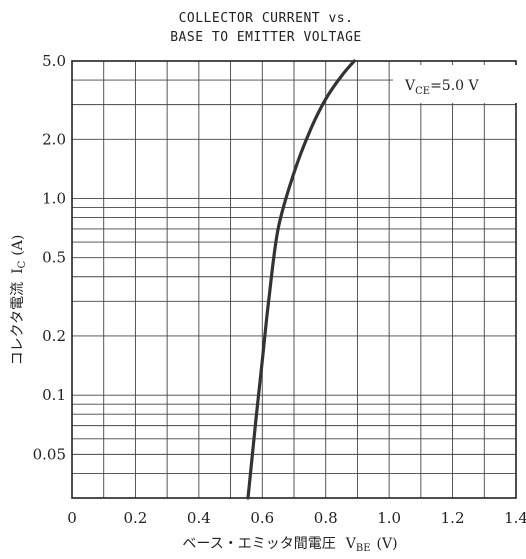  I want to click on x-tick-label: 0.4, so click(199, 518).